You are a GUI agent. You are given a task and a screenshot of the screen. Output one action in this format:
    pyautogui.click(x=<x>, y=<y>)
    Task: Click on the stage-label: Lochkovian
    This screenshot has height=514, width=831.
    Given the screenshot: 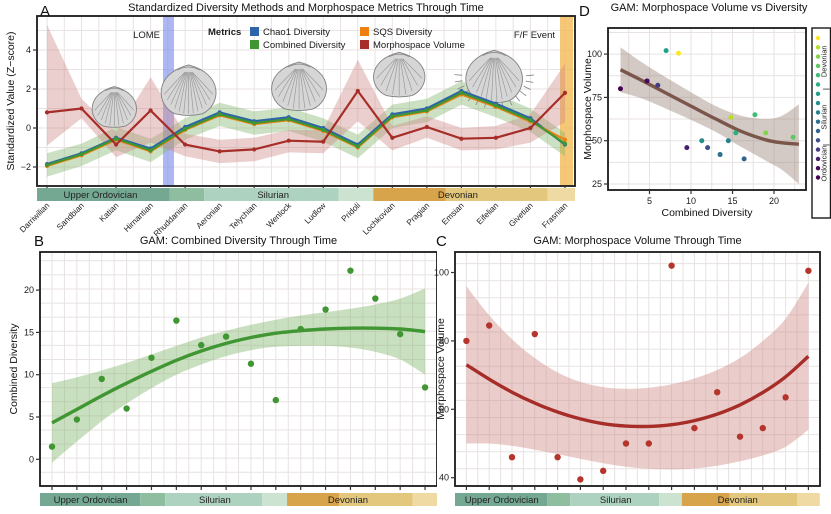 What is the action you would take?
    pyautogui.click(x=379, y=218)
    